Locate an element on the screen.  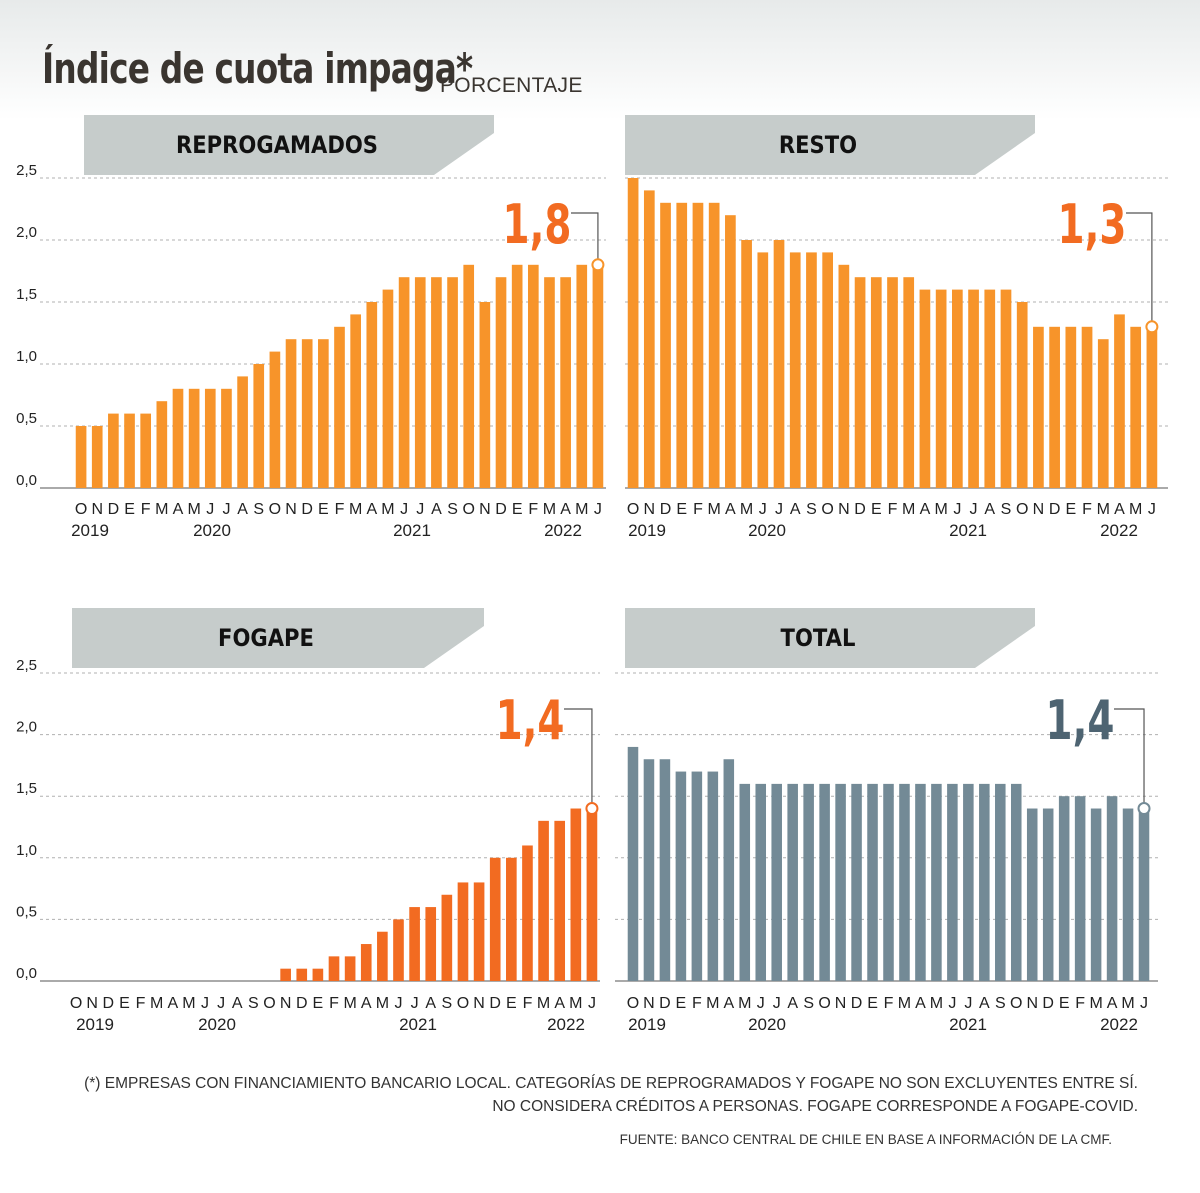
last-value-label: 1,8 is located at coordinates (537, 225).